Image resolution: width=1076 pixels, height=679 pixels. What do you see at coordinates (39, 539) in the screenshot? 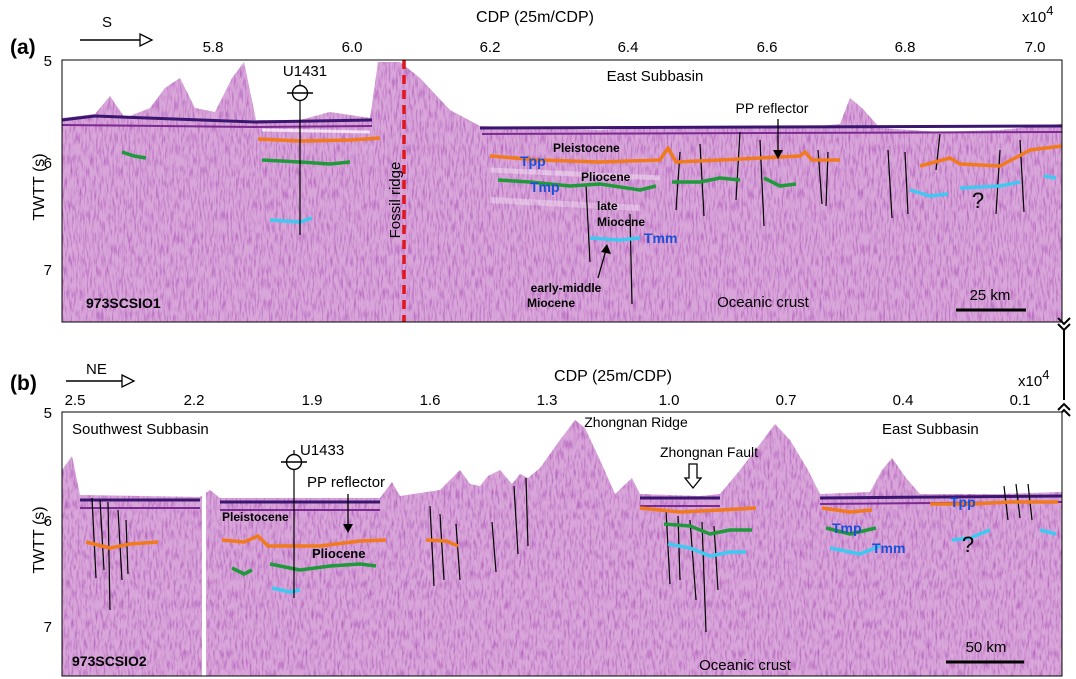
I see `panel-b-yaxis-label: TWTT (s)` at bounding box center [39, 539].